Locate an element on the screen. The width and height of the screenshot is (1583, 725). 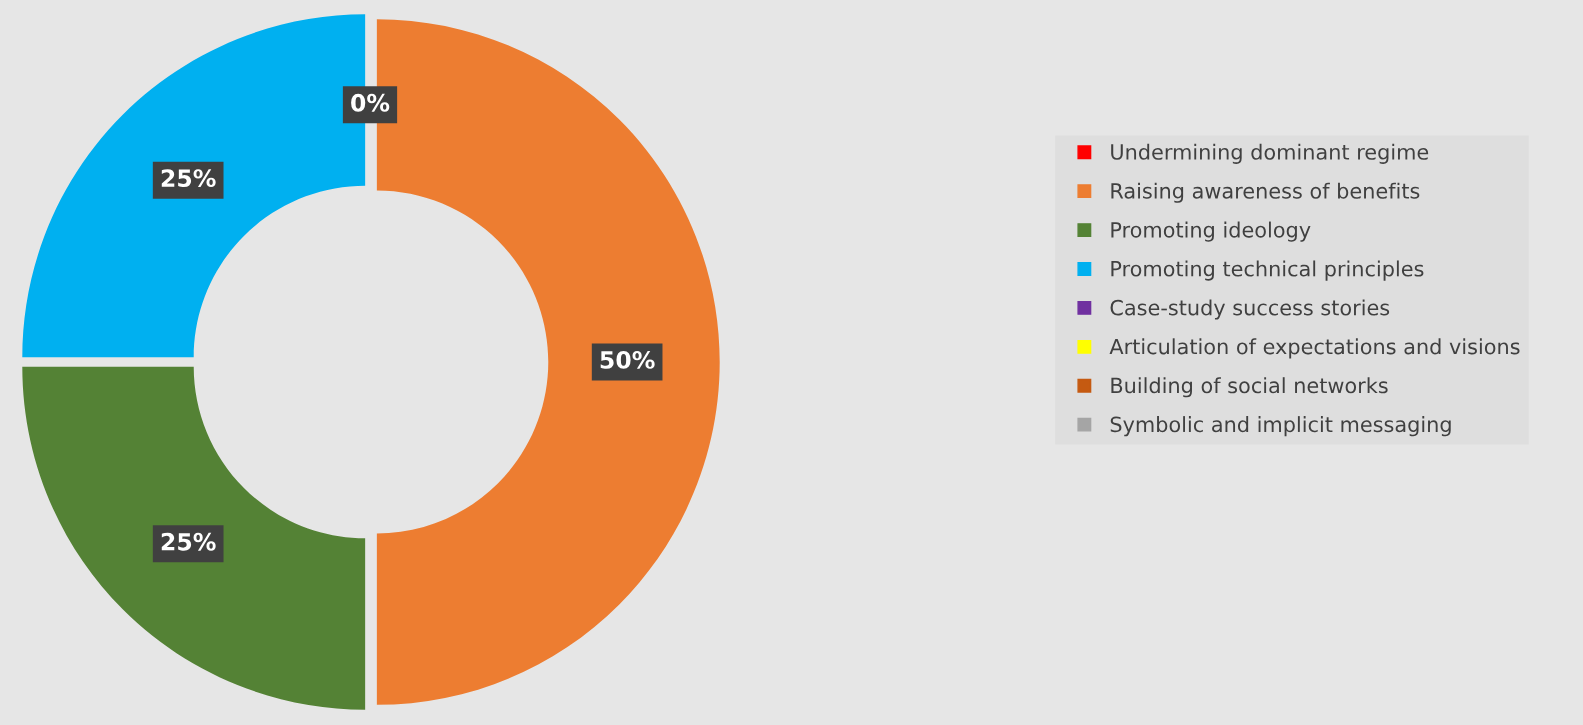
legend-label: Promoting technical principles is located at coordinates (1267, 270).